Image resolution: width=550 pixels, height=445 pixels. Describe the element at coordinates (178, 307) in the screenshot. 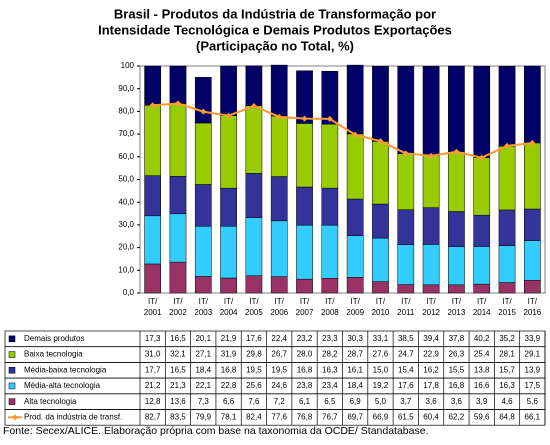

I see `x-tick-label: IT/2002` at that location.